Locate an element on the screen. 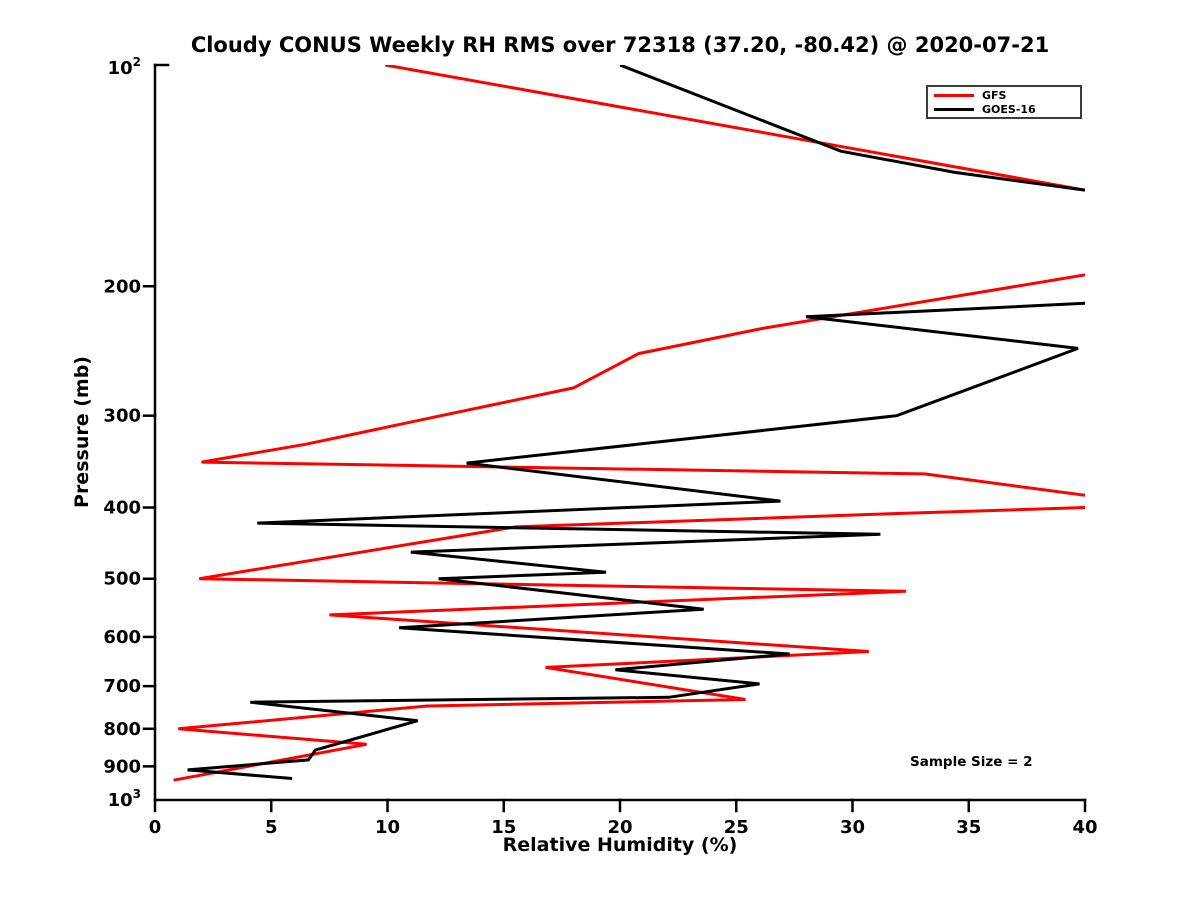 This screenshot has height=900, width=1200. x-tick-label: 0 is located at coordinates (155, 827).